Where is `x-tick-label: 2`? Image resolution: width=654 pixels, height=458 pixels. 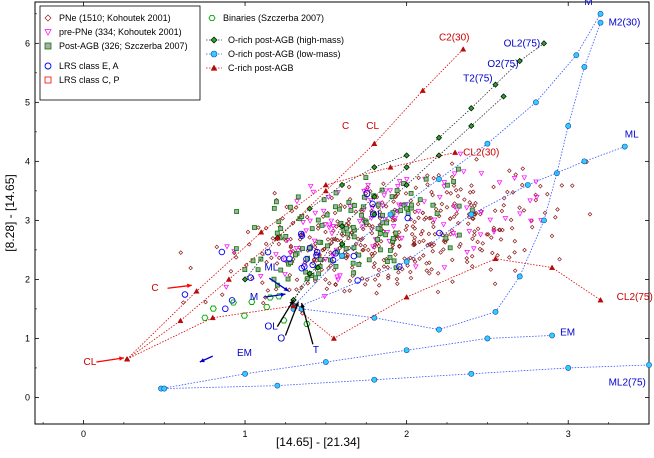 x-tick-label: 2 is located at coordinates (406, 434).